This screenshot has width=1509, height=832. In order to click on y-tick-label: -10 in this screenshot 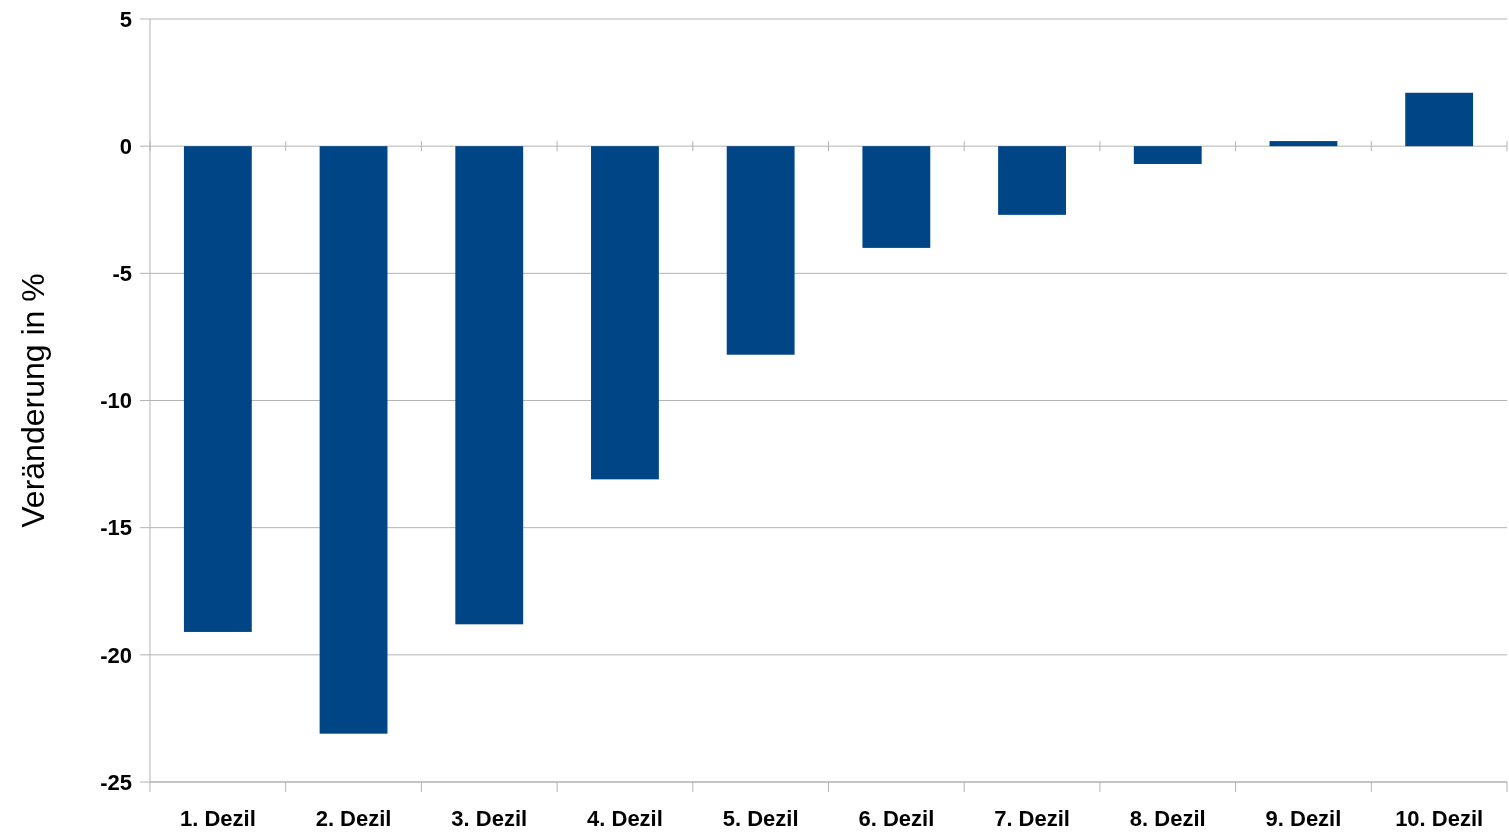, I will do `click(116, 401)`.